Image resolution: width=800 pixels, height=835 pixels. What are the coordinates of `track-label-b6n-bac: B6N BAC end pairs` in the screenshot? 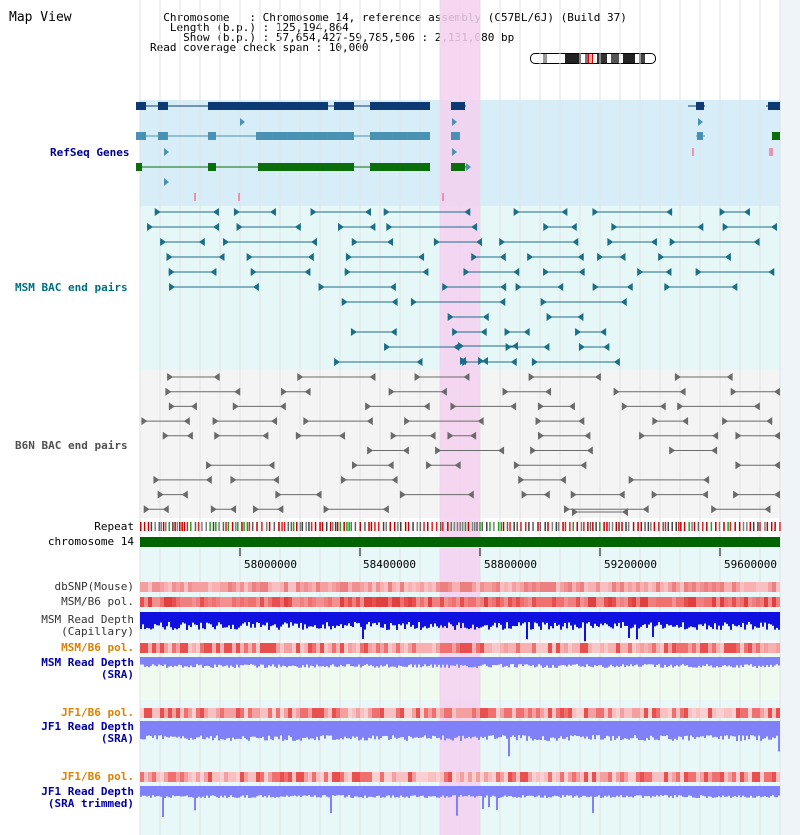 It's located at (71, 445).